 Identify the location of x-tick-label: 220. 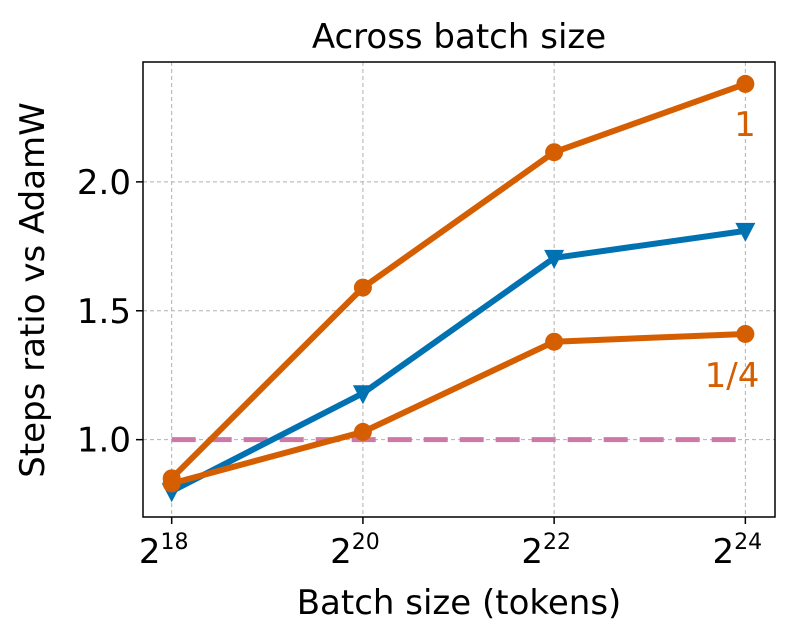
(355, 551).